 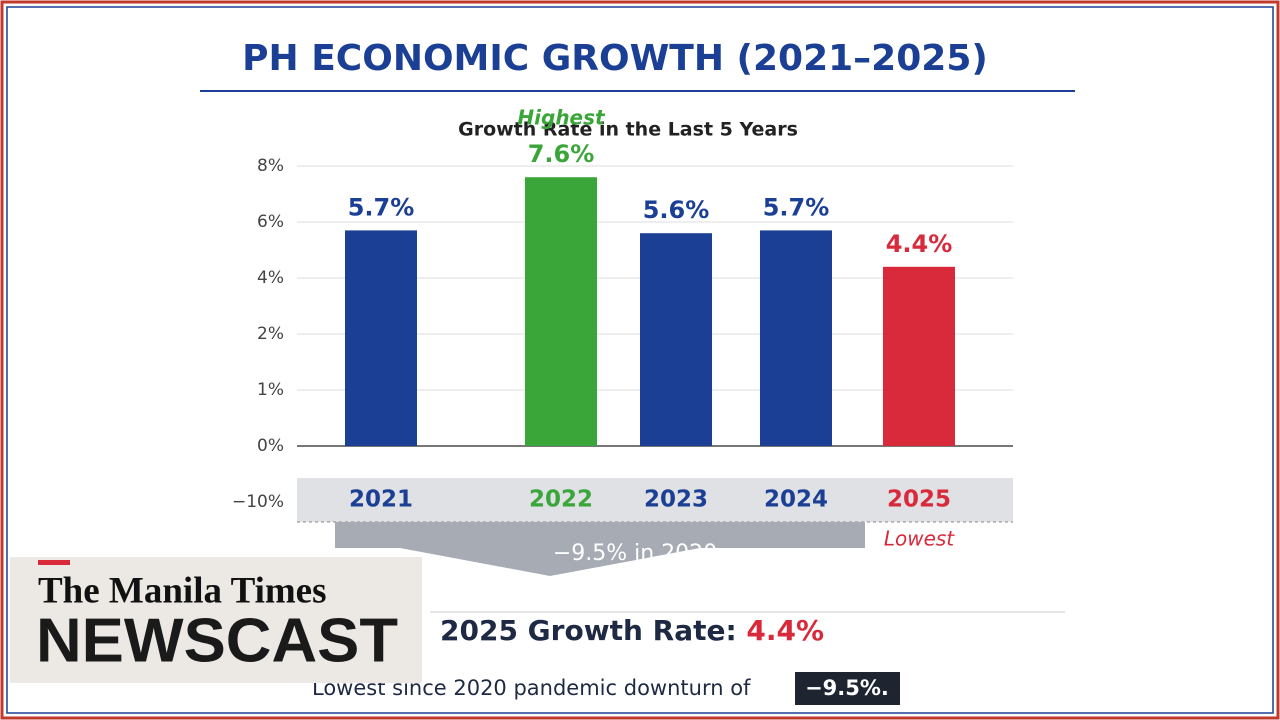 I want to click on y-tick-label: 6%, so click(x=270, y=222).